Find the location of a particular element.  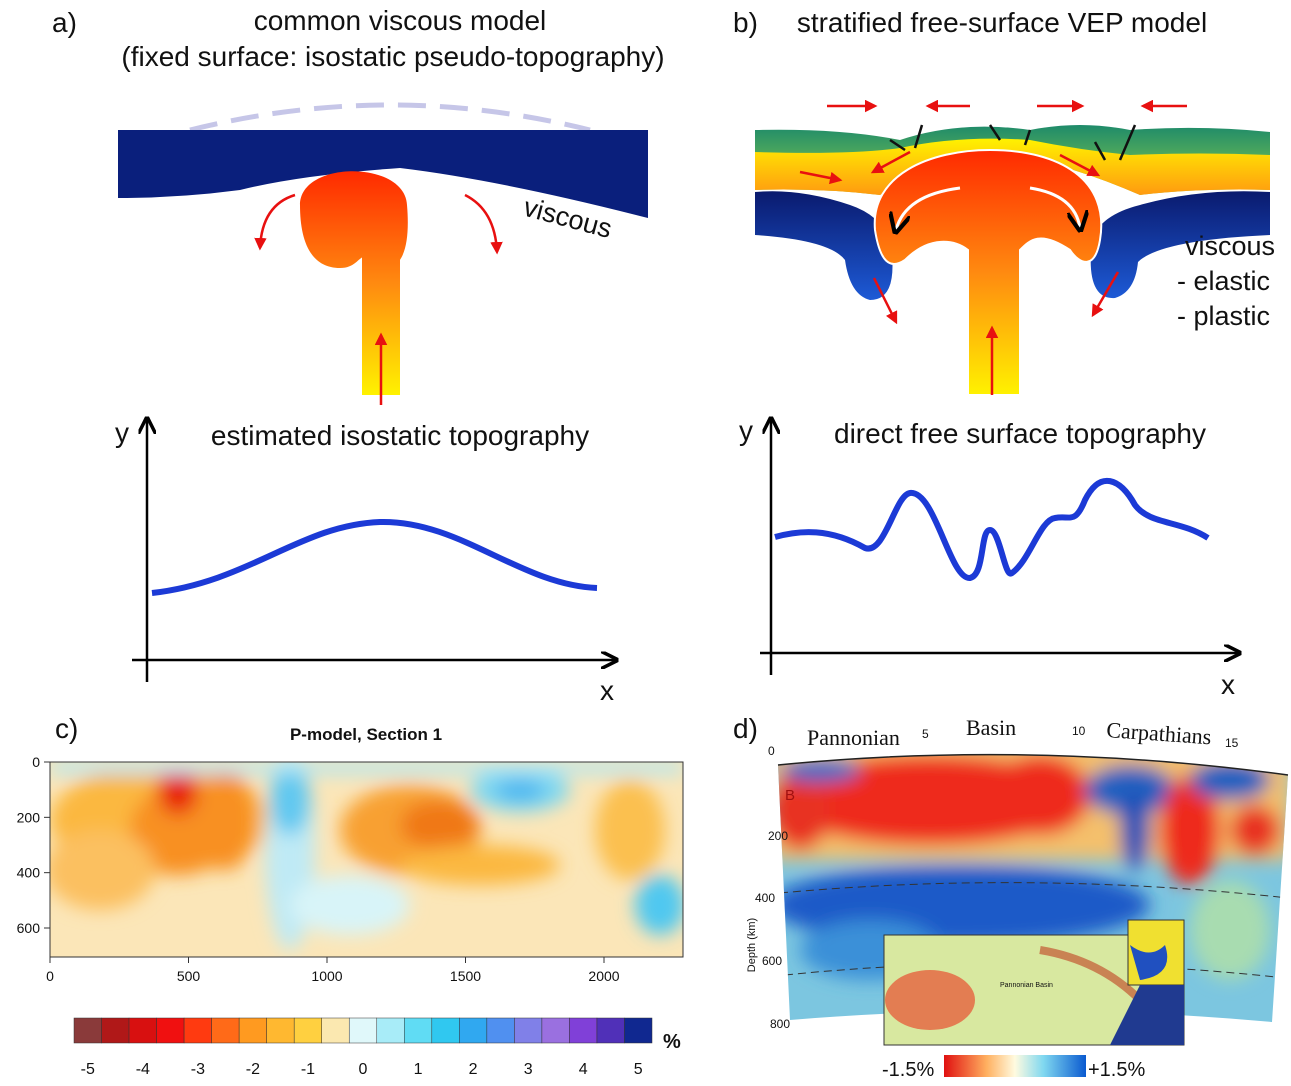

panel-title: common viscous model is located at coordinates (400, 20).